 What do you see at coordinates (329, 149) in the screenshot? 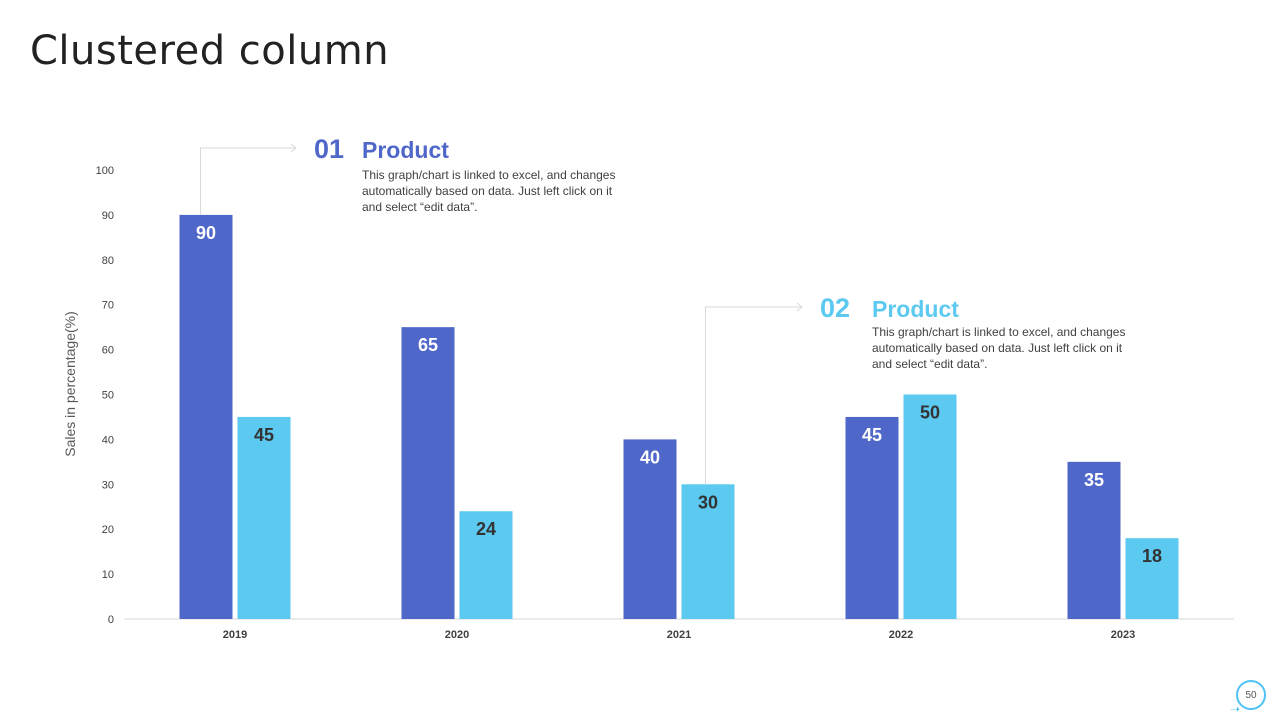
I see `callout-number: 01` at bounding box center [329, 149].